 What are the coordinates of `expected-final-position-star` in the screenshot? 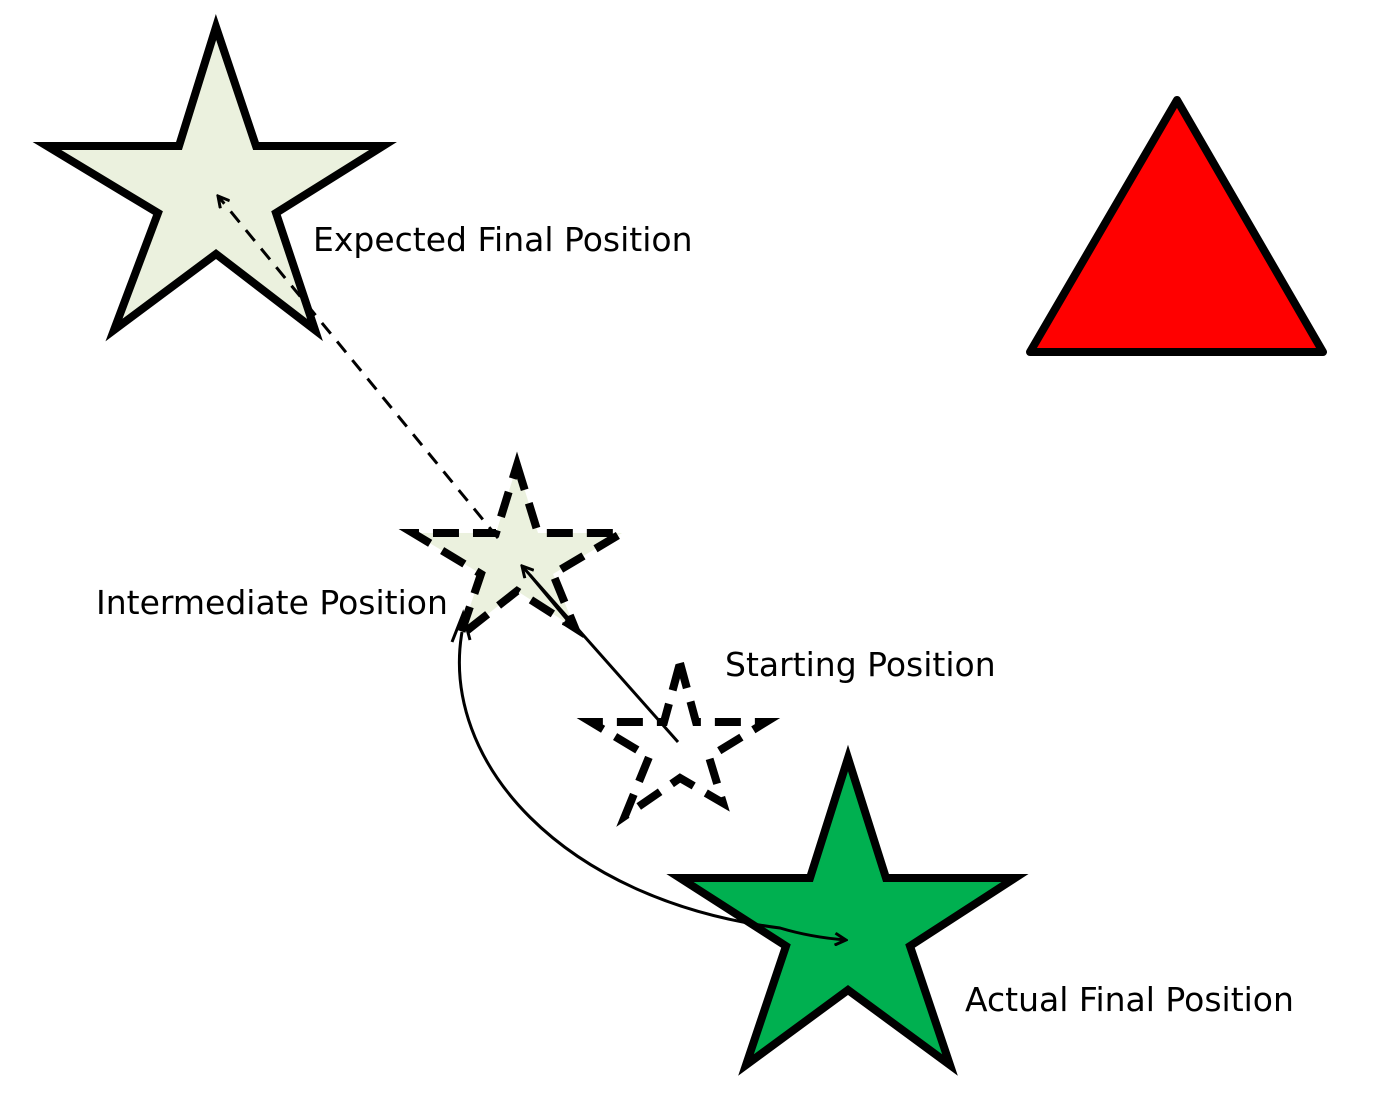 It's located at (214, 178).